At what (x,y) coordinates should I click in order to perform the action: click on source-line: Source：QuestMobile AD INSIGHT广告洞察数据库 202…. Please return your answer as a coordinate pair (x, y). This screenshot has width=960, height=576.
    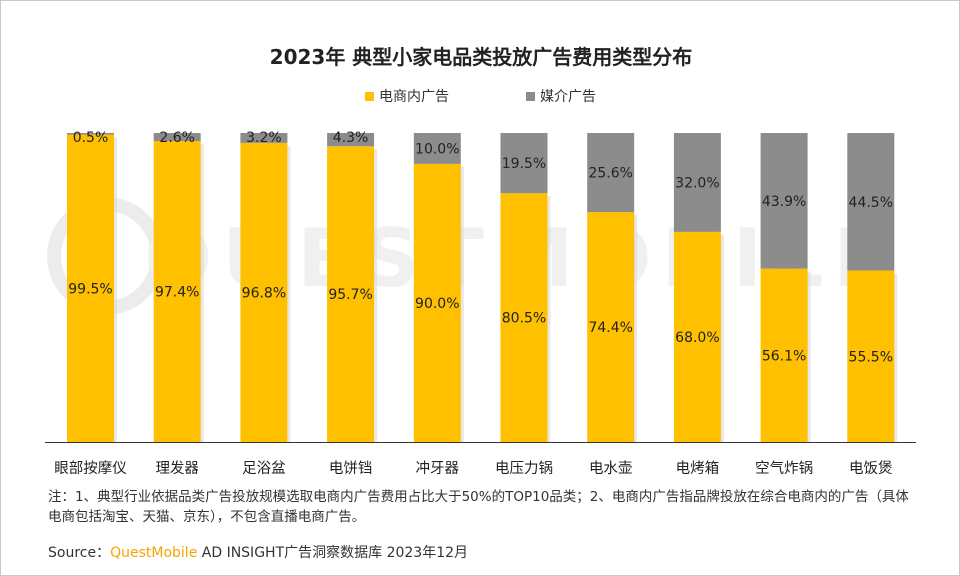
    Looking at the image, I should click on (258, 552).